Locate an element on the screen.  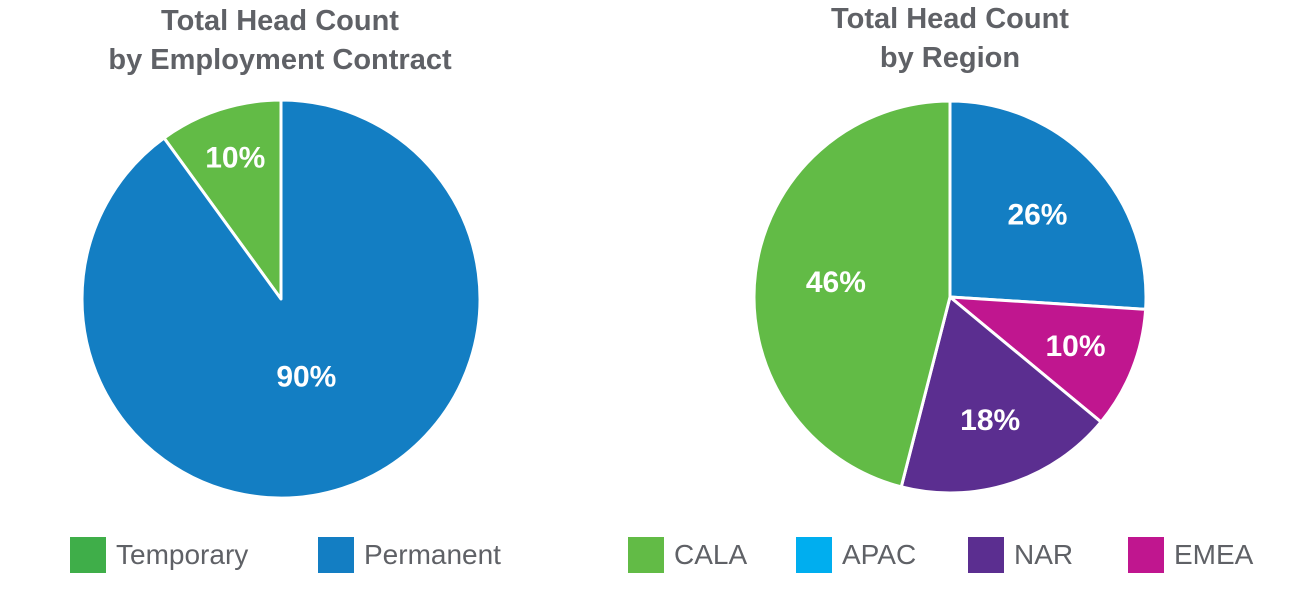
legend-label: Permanent is located at coordinates (432, 554).